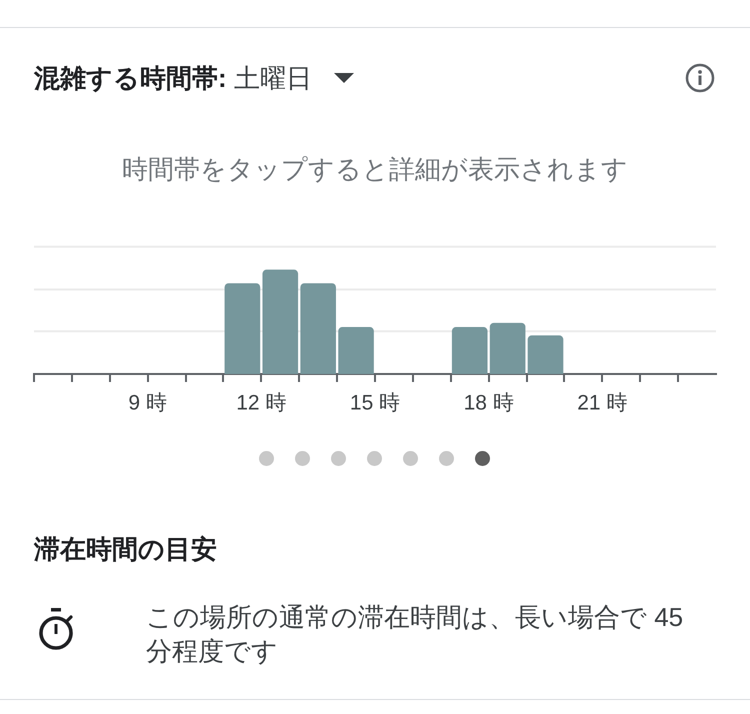 This screenshot has height=714, width=750. What do you see at coordinates (375, 169) in the screenshot?
I see `chart-subtitle: 時間帯をタップすると詳細が表示されます` at bounding box center [375, 169].